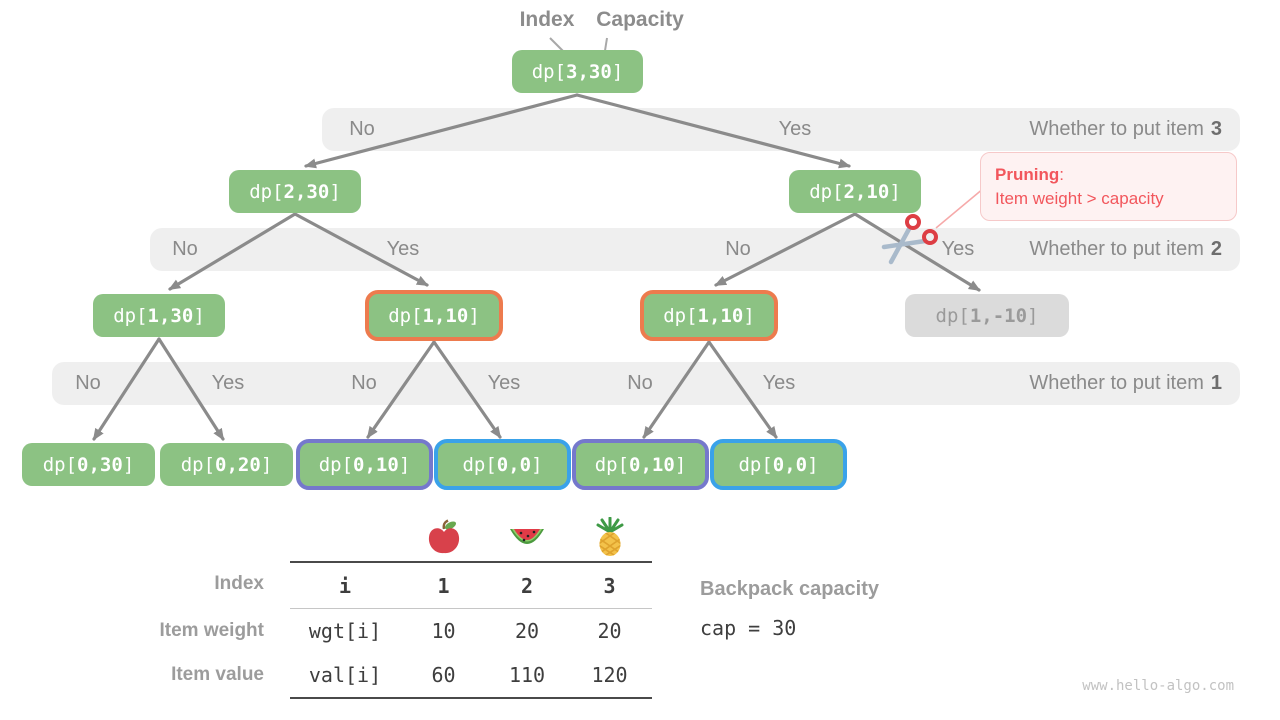  I want to click on node-dp-1-10-pruned-a: dp[1,10], so click(434, 315).